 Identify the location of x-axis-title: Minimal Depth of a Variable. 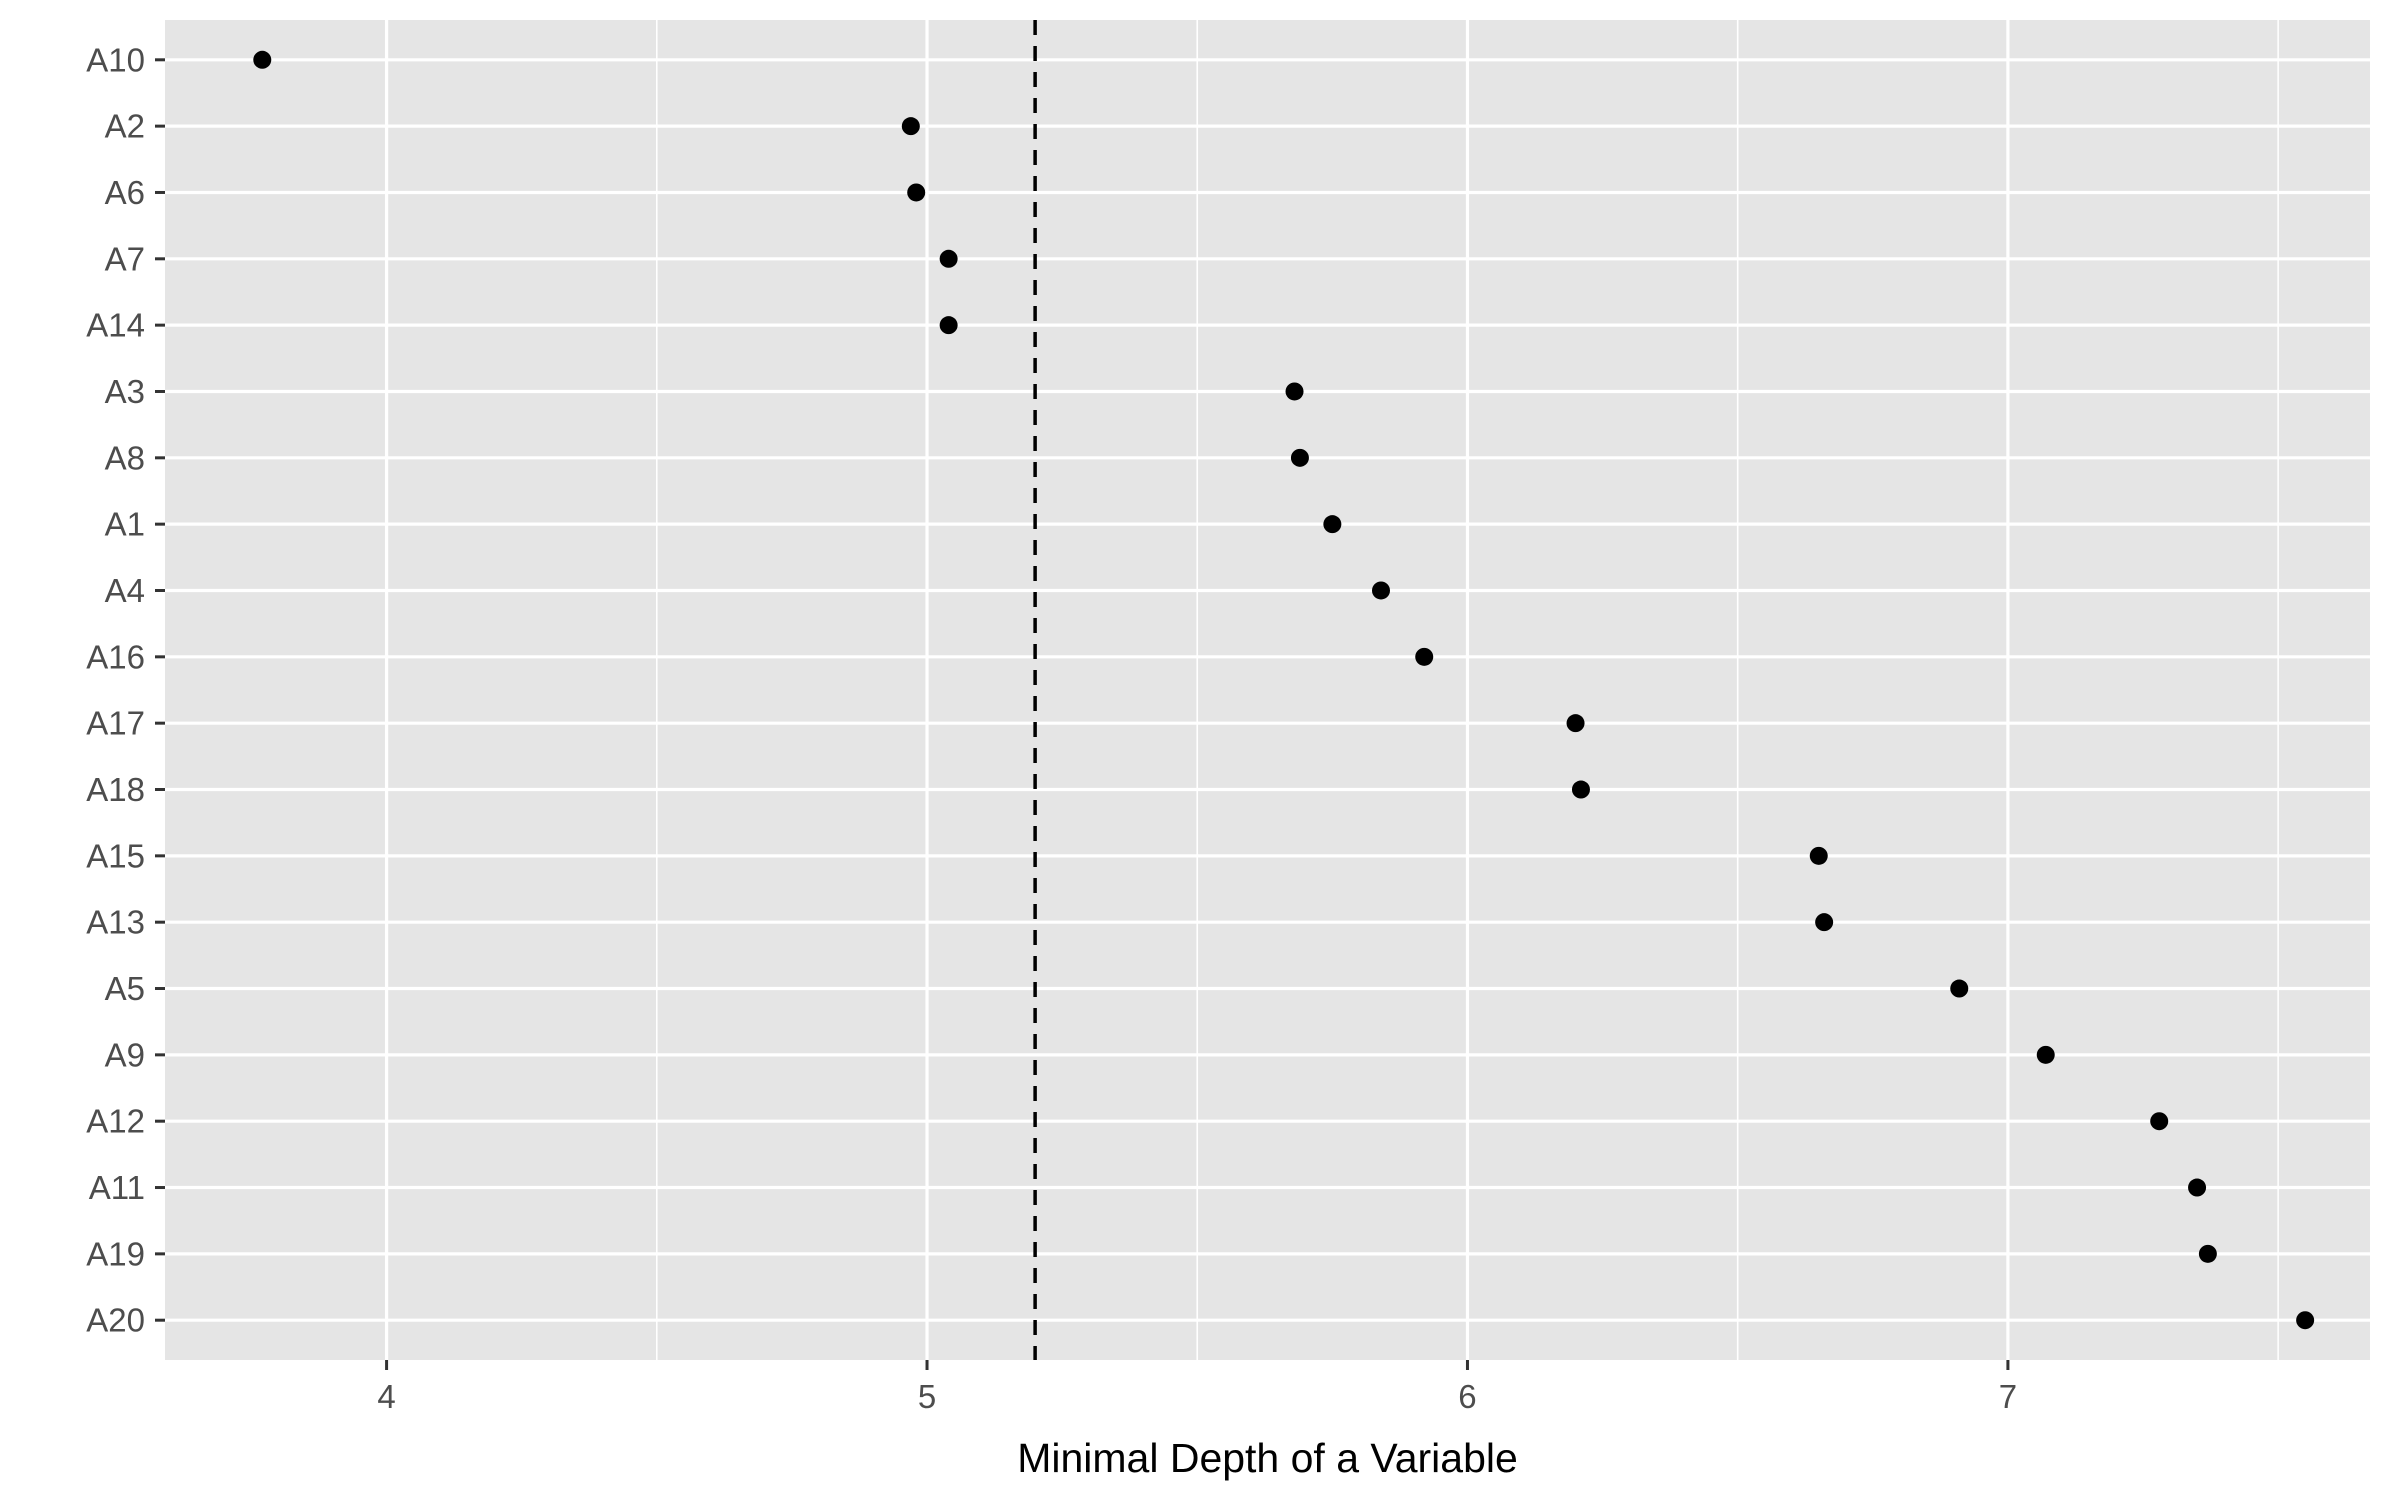
(1267, 1458).